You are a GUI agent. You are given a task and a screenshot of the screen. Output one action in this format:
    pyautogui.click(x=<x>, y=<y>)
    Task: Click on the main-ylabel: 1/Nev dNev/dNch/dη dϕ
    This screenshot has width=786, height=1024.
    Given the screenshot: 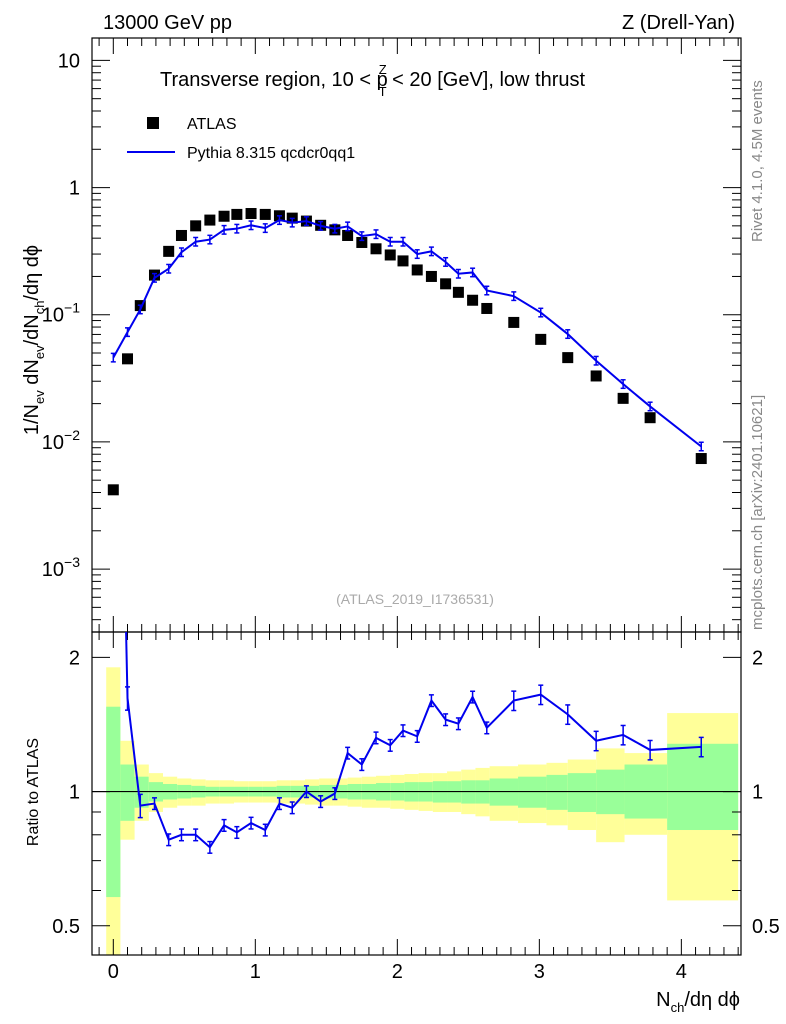 What is the action you would take?
    pyautogui.click(x=34, y=340)
    